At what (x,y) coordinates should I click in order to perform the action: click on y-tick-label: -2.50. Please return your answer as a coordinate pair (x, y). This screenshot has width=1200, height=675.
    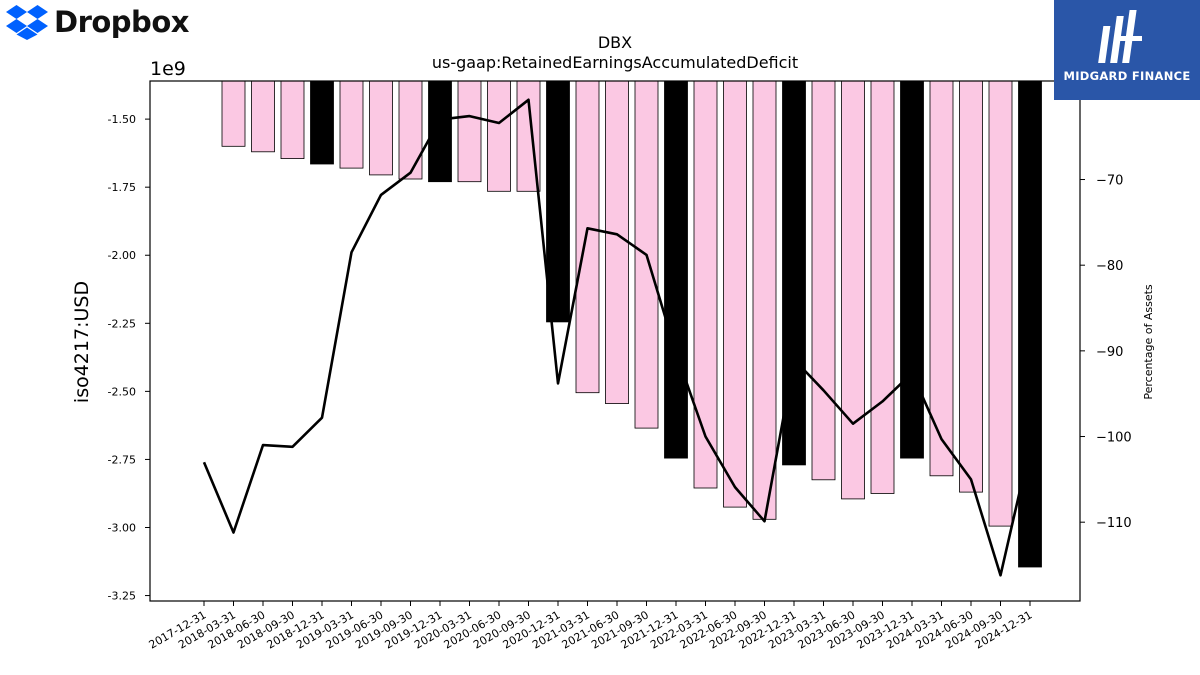
    Looking at the image, I should click on (122, 391).